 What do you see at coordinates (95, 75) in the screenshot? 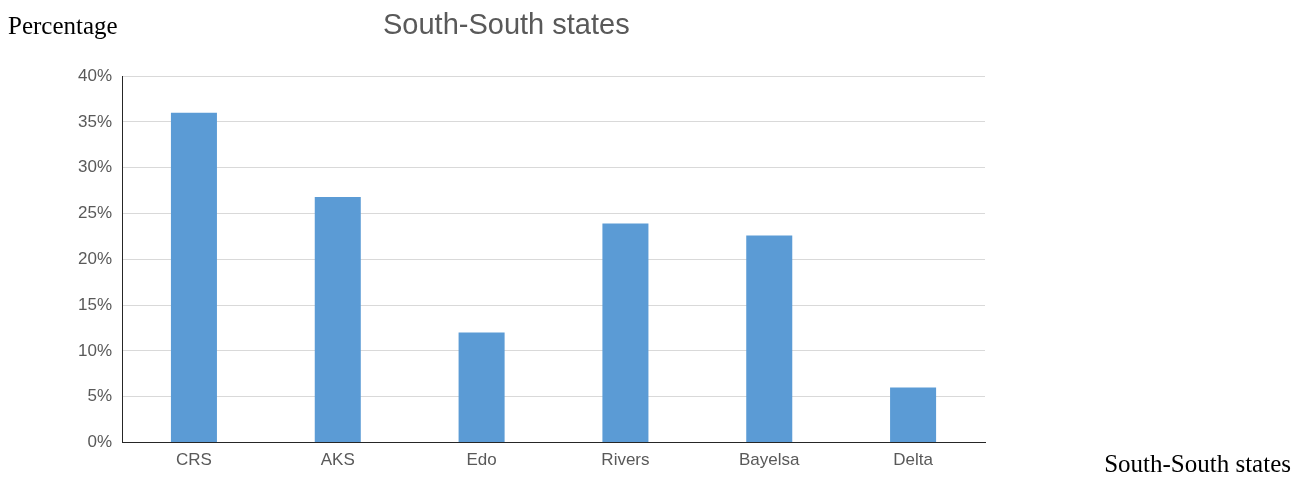
I see `y-tick-label: 40%` at bounding box center [95, 75].